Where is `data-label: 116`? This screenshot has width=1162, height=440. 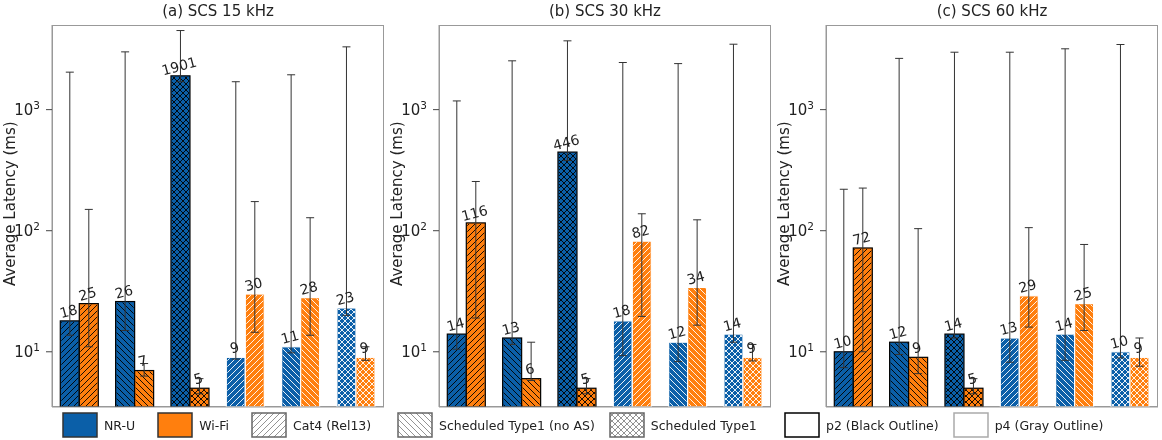 data-label: 116 is located at coordinates (474, 213).